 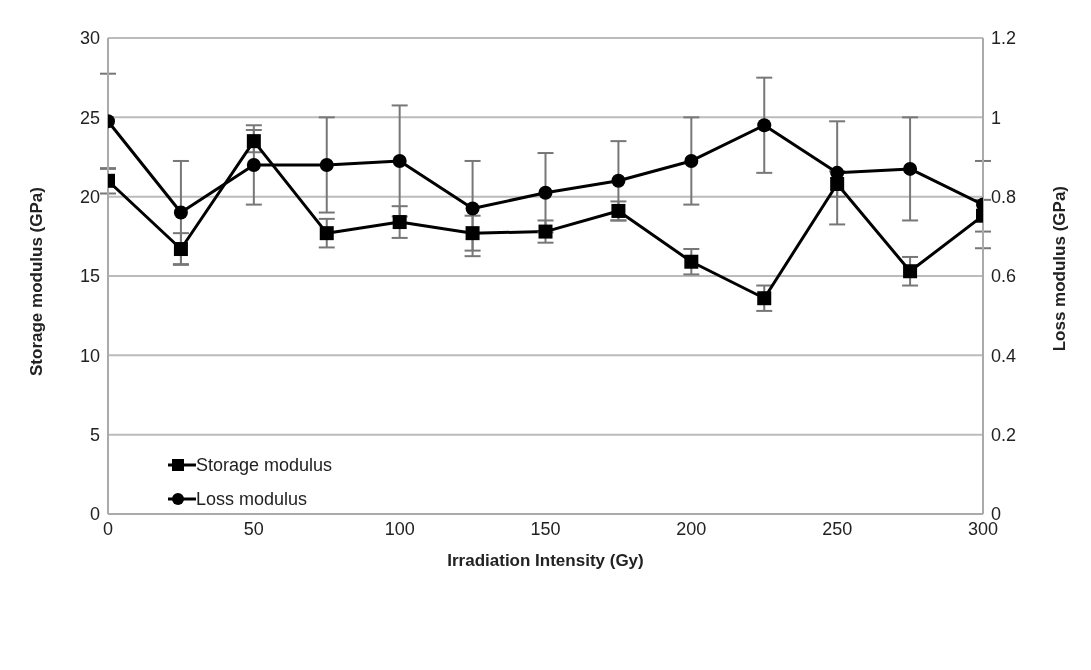 What do you see at coordinates (94, 435) in the screenshot?
I see `y-tick-label: 5` at bounding box center [94, 435].